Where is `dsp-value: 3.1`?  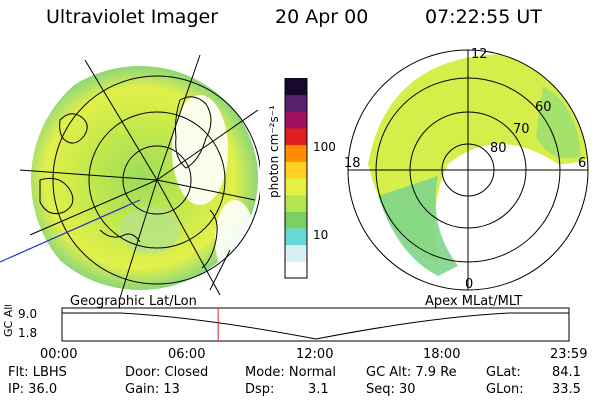
dsp-value: 3.1 is located at coordinates (318, 389).